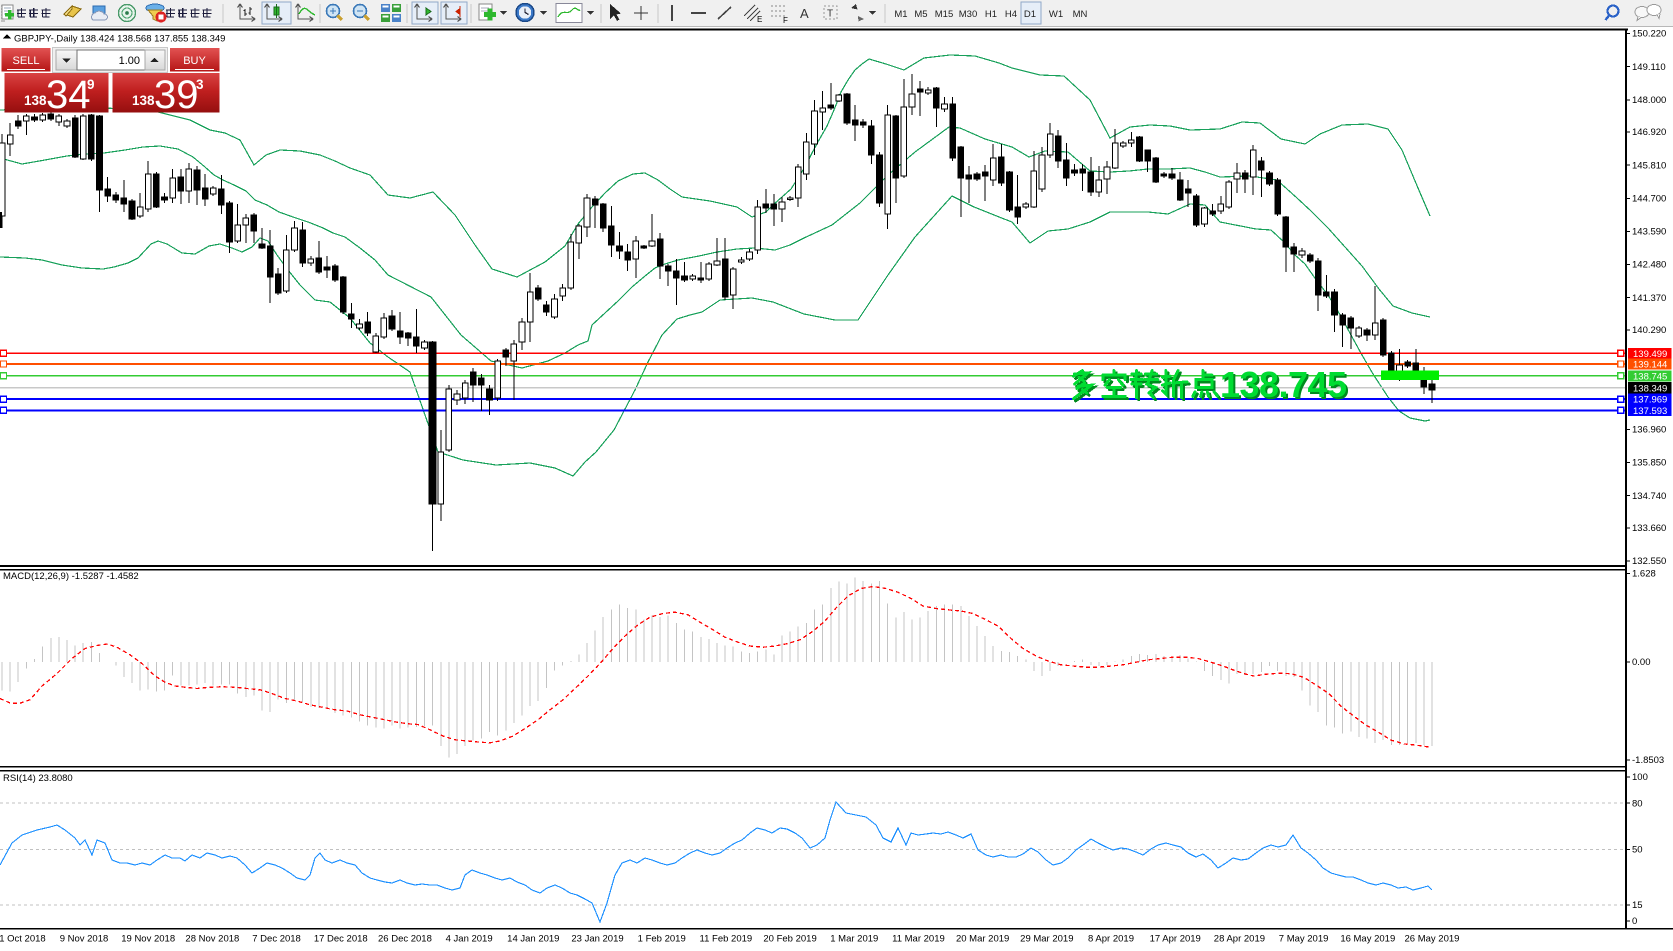 Image resolution: width=1673 pixels, height=951 pixels. Describe the element at coordinates (91, 84) in the screenshot. I see `svg-text: 9` at that location.